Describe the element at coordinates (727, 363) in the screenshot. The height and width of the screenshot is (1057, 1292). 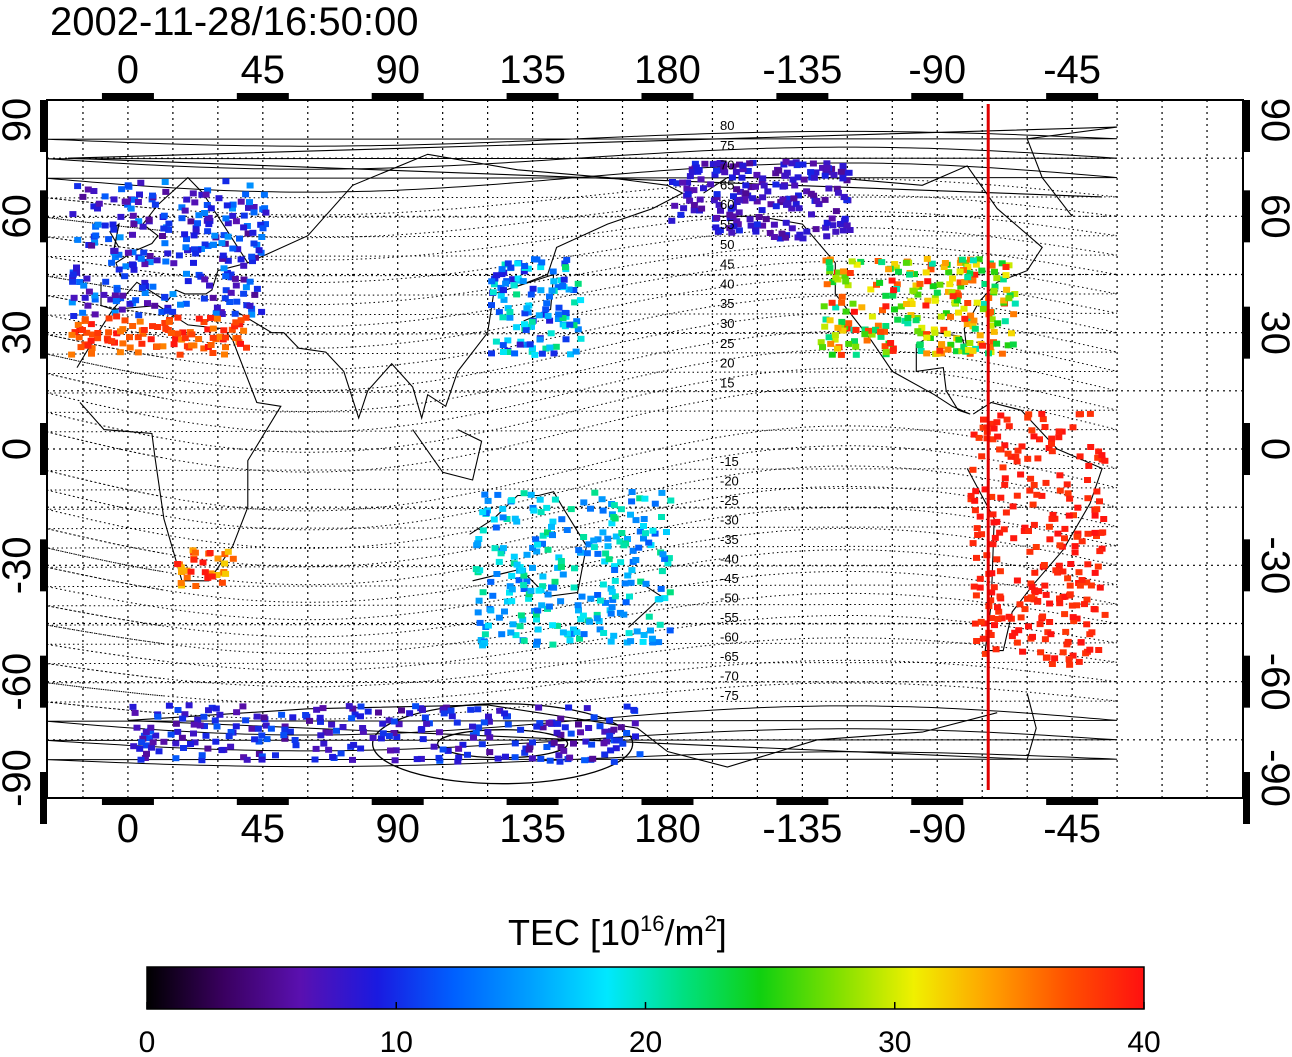
I see `contour-label: 20` at that location.